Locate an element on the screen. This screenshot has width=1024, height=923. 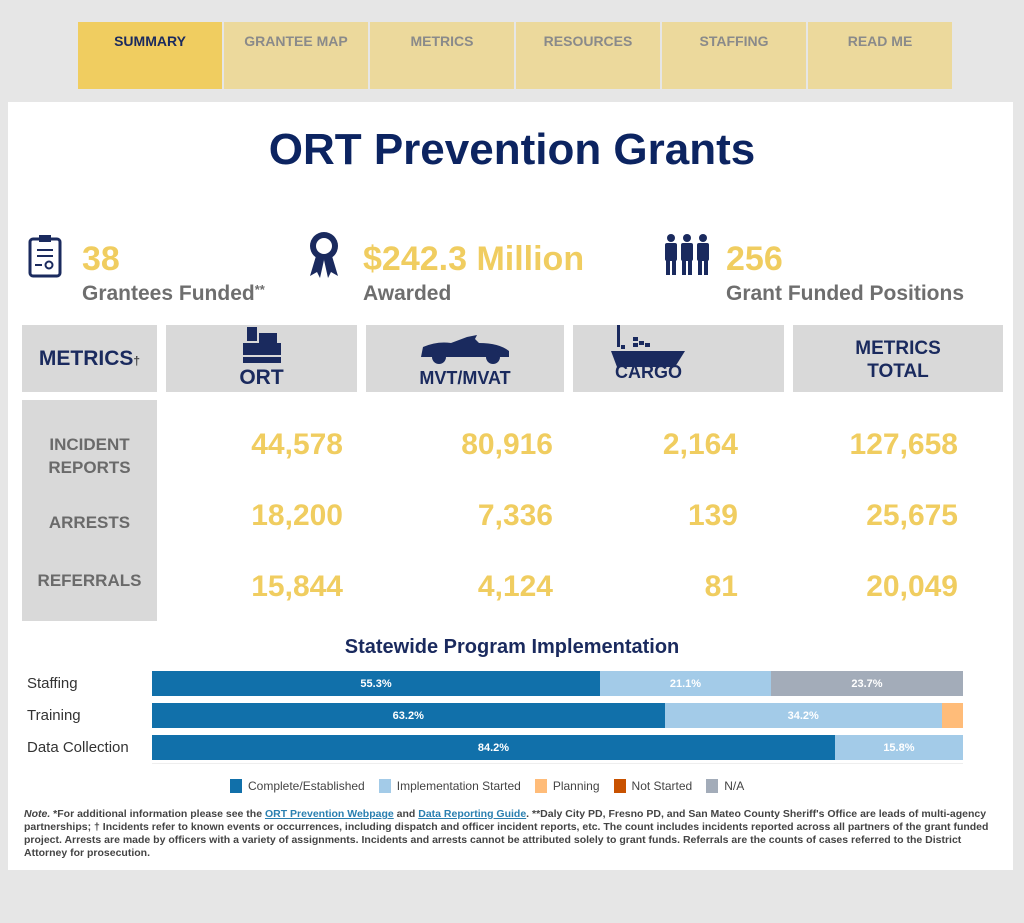
bar-segment: 15.8% is located at coordinates (898, 747).